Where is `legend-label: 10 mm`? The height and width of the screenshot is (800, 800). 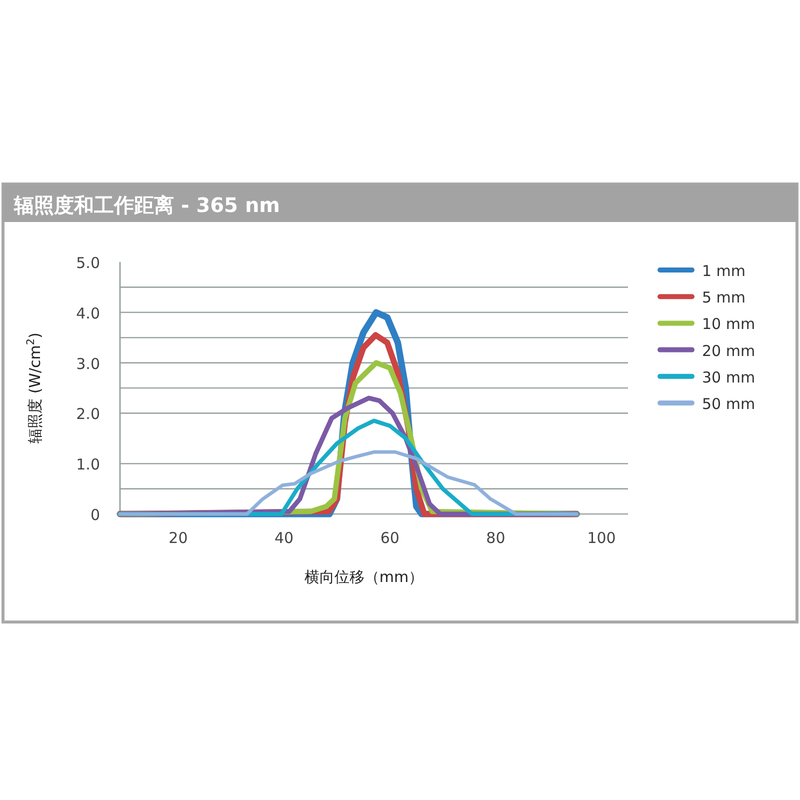
legend-label: 10 mm is located at coordinates (729, 324).